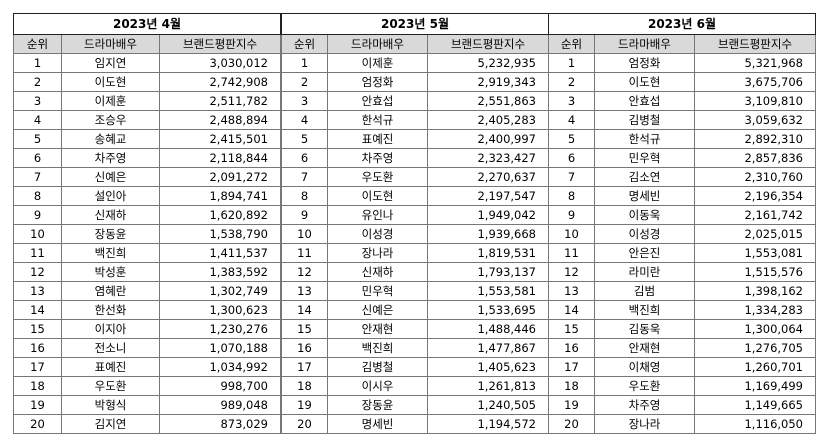 This screenshot has height=445, width=830. What do you see at coordinates (110, 234) in the screenshot?
I see `actor-name-cell: 장동윤` at bounding box center [110, 234].